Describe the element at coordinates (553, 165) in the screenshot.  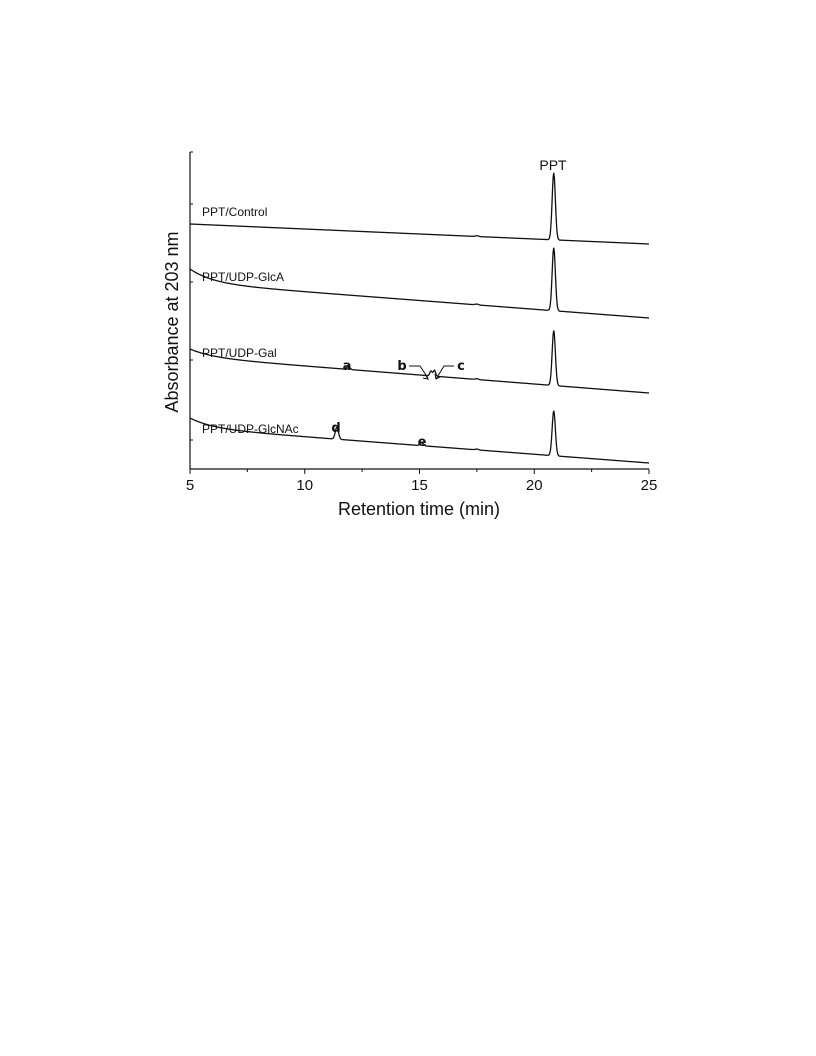
I see `peak-label-ppt: PPT` at that location.